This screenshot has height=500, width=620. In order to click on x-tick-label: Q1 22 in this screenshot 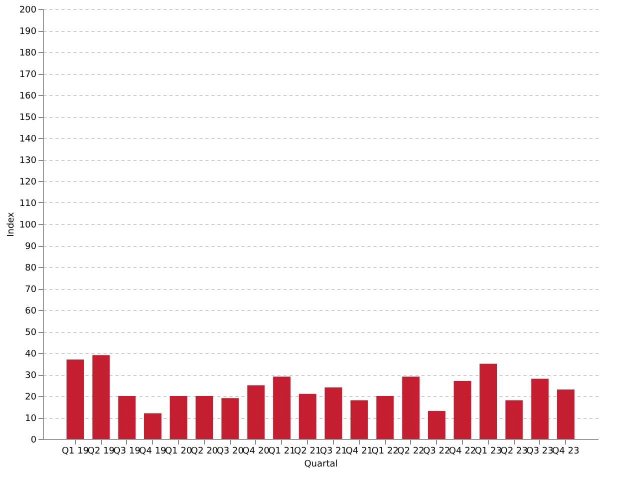, I will do `click(385, 451)`.